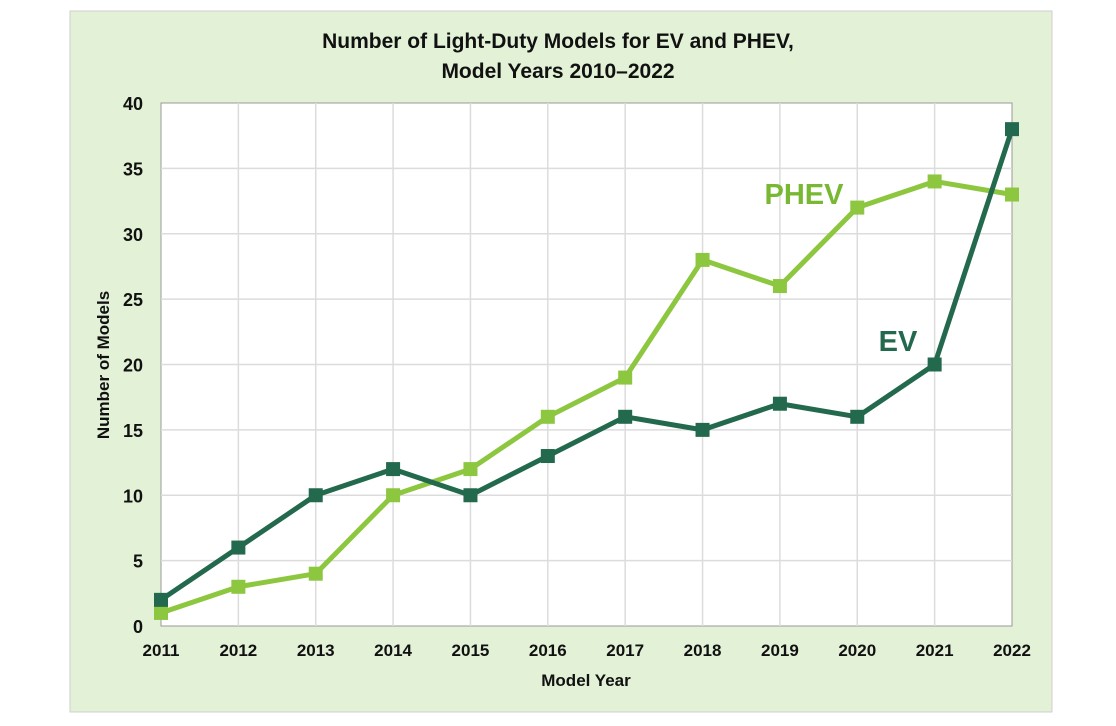  Describe the element at coordinates (393, 650) in the screenshot. I see `x-tick-label: 2014` at that location.